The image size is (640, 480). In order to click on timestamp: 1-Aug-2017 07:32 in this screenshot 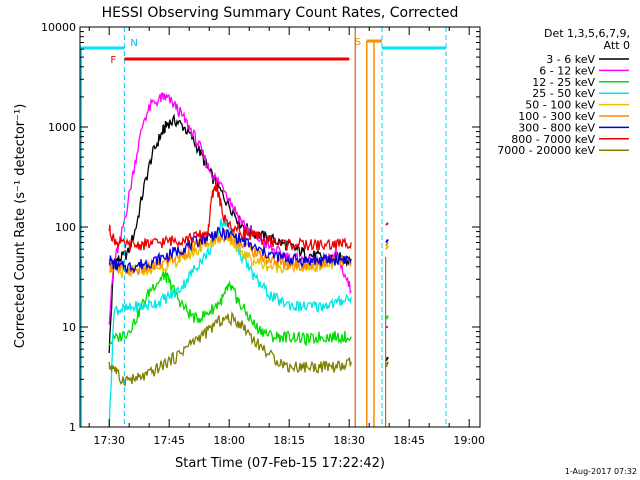, I will do `click(601, 471)`.